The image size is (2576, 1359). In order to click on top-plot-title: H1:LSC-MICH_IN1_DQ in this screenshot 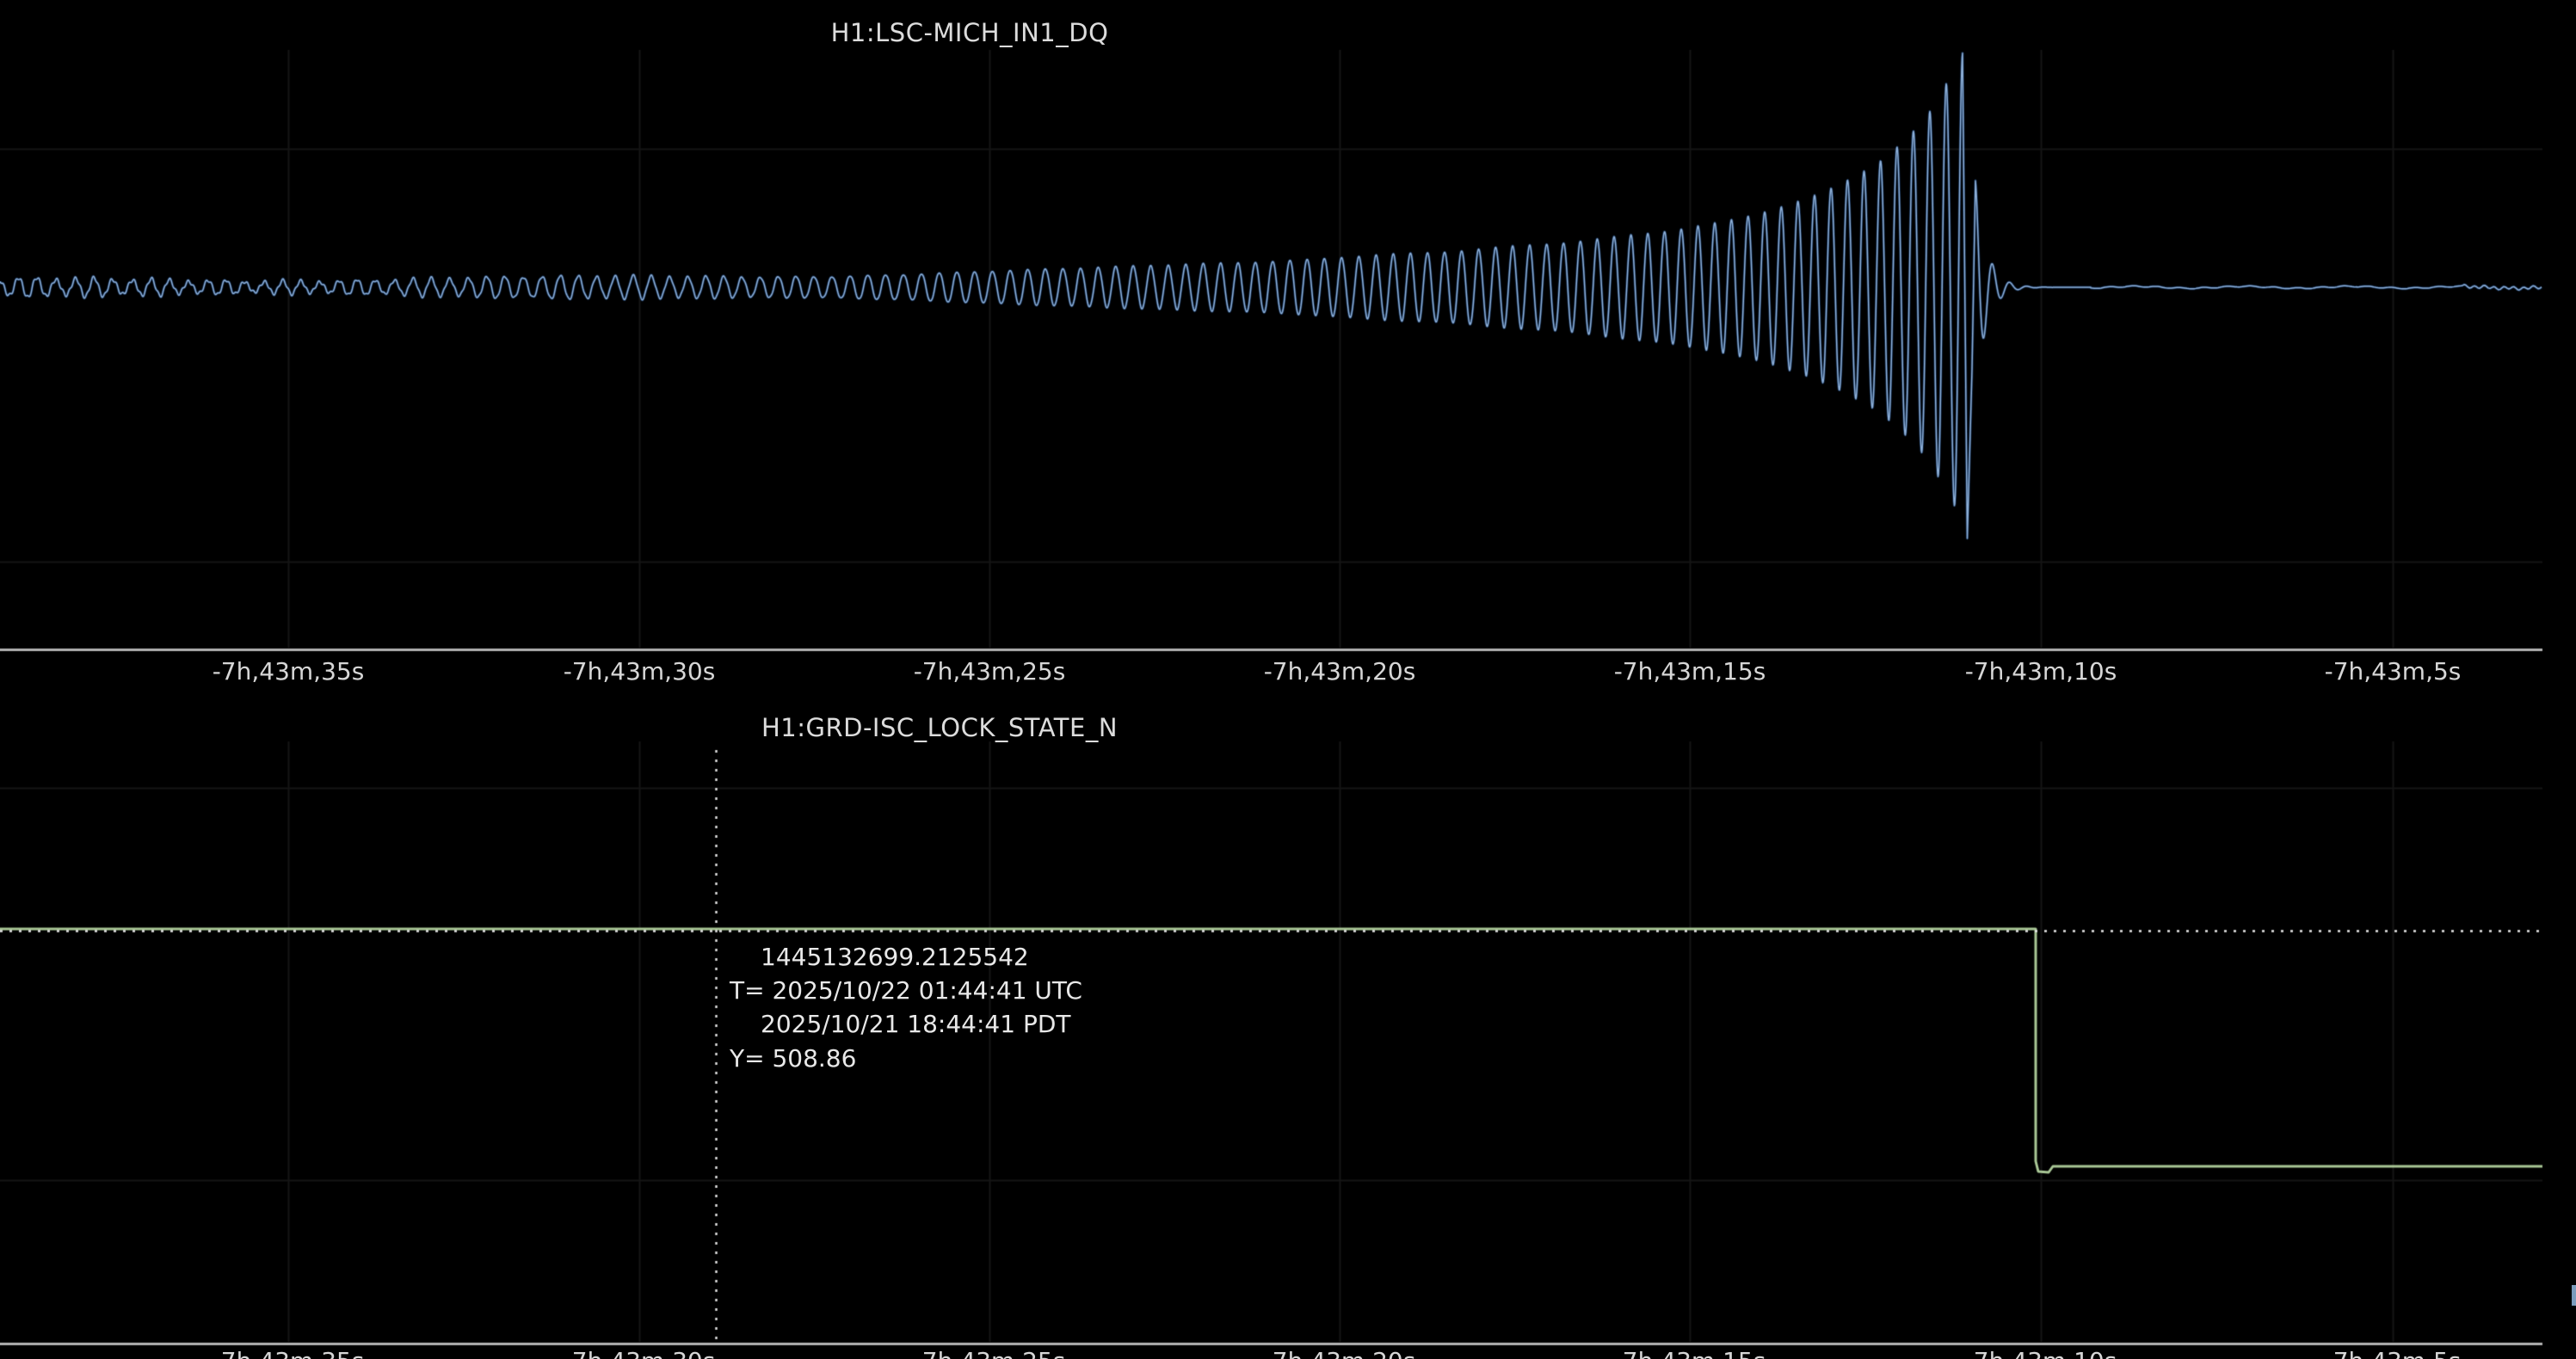, I will do `click(969, 32)`.